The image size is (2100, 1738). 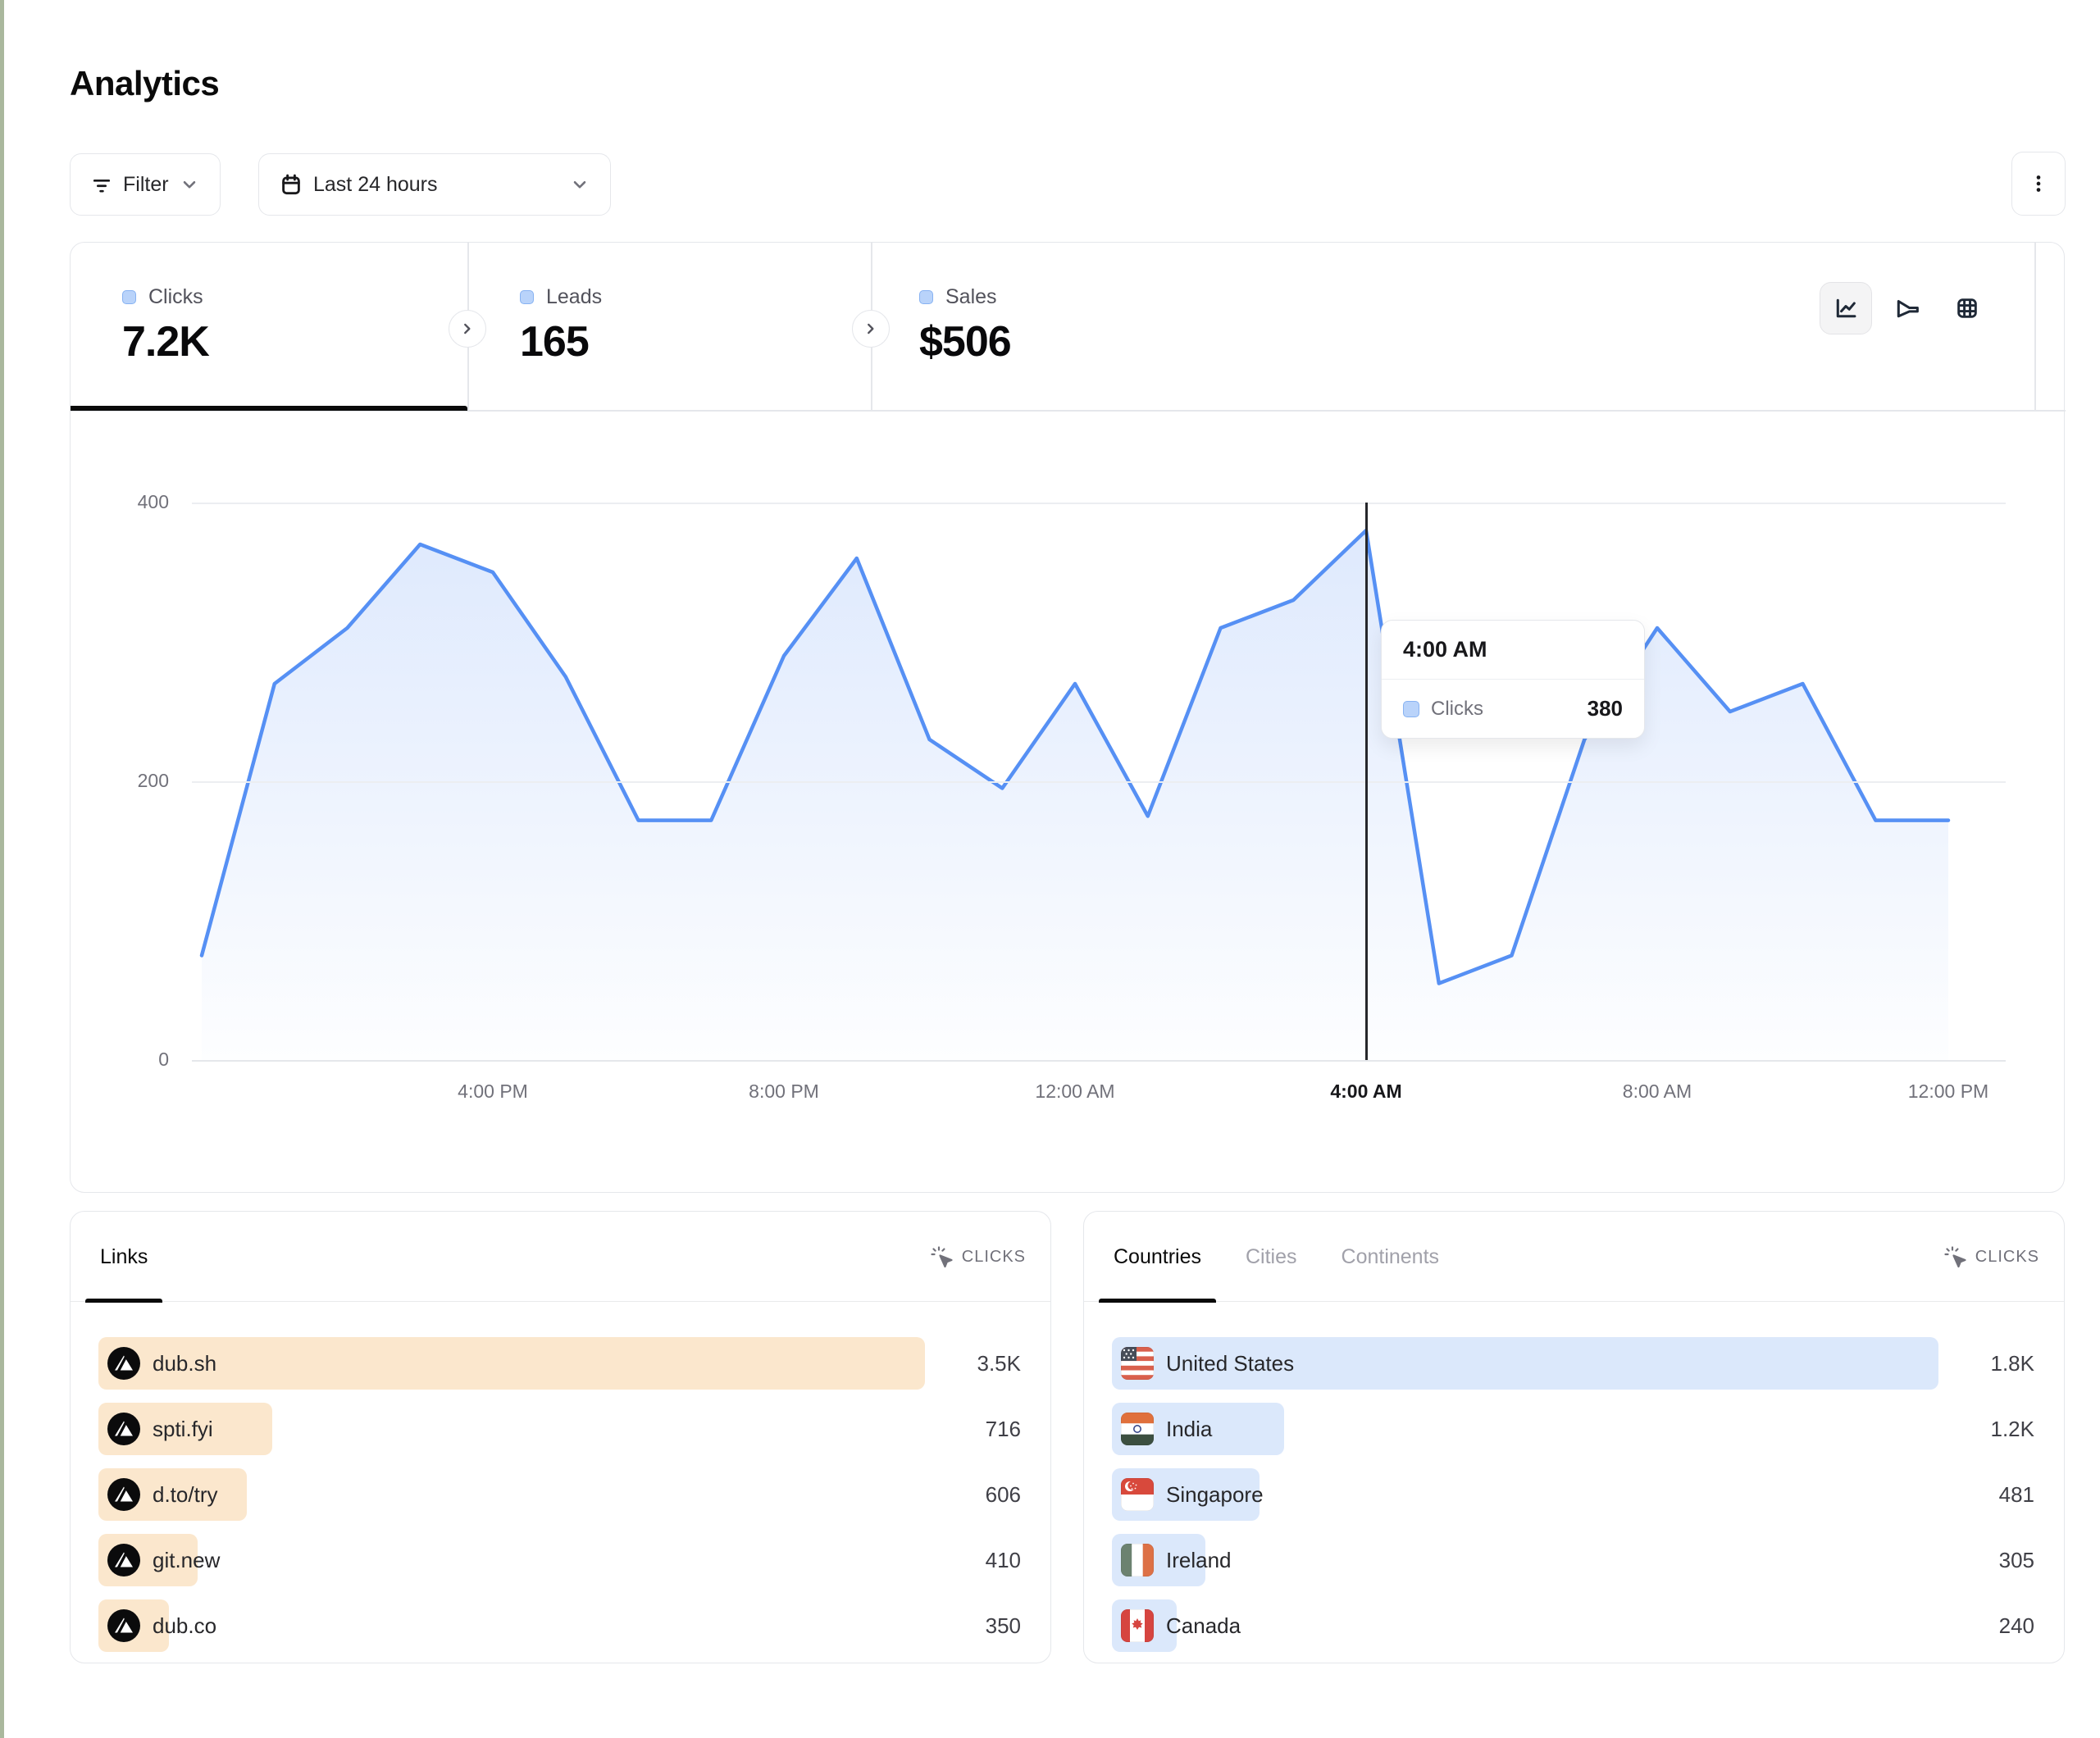 What do you see at coordinates (2016, 1560) in the screenshot?
I see `row-value: 305` at bounding box center [2016, 1560].